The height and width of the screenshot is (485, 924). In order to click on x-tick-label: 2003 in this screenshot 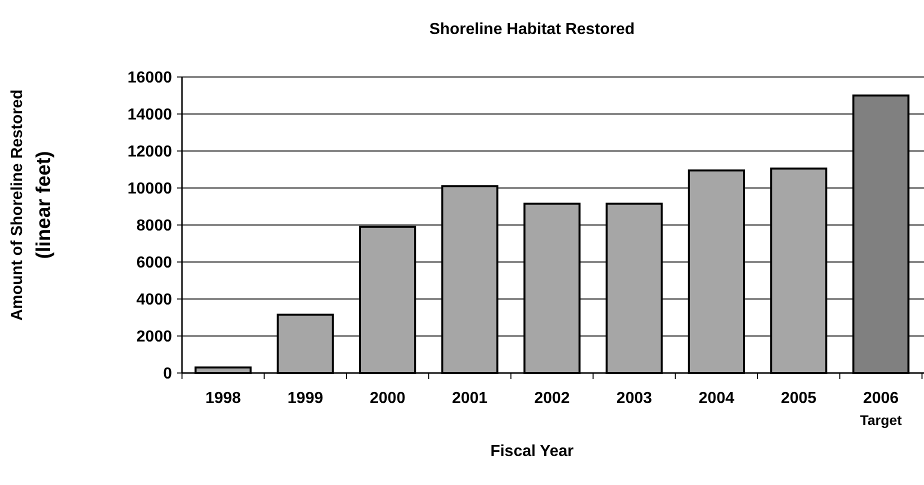, I will do `click(634, 398)`.